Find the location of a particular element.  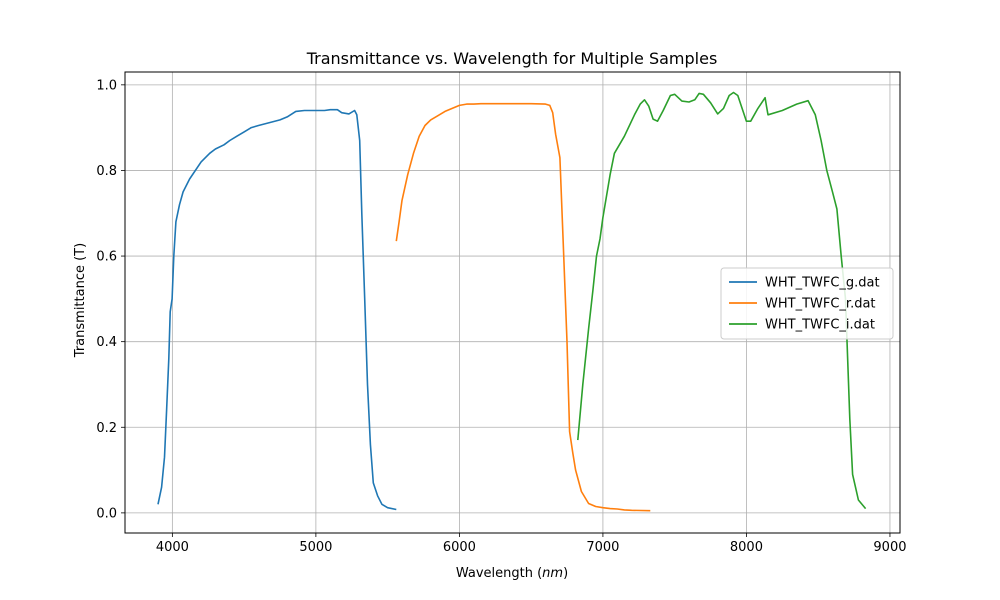

x-tick-label: 7000 is located at coordinates (602, 547).